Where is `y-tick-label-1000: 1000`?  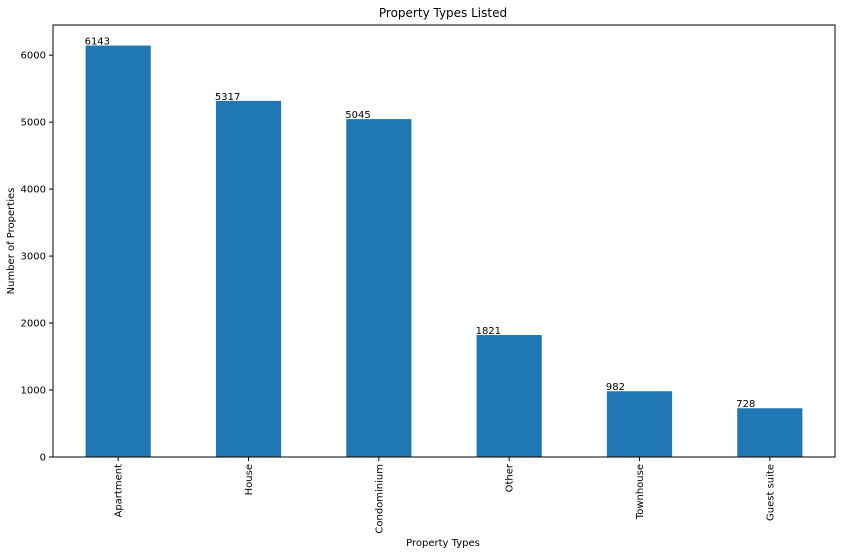 y-tick-label-1000: 1000 is located at coordinates (33, 391).